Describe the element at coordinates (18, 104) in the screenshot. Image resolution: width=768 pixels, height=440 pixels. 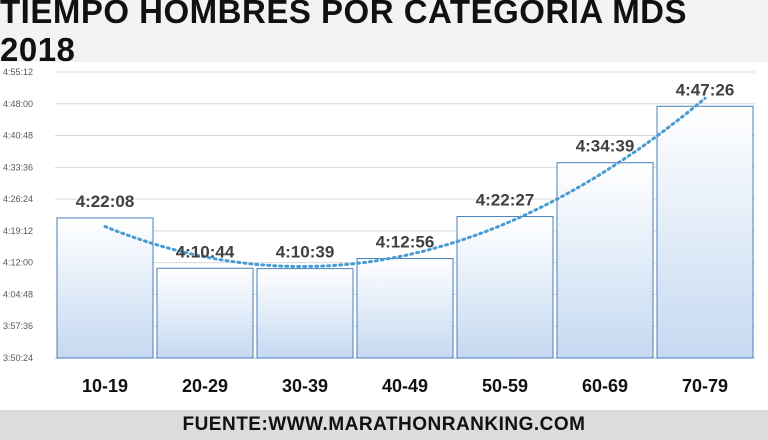
I see `y-tick-label: 4:48:00` at that location.